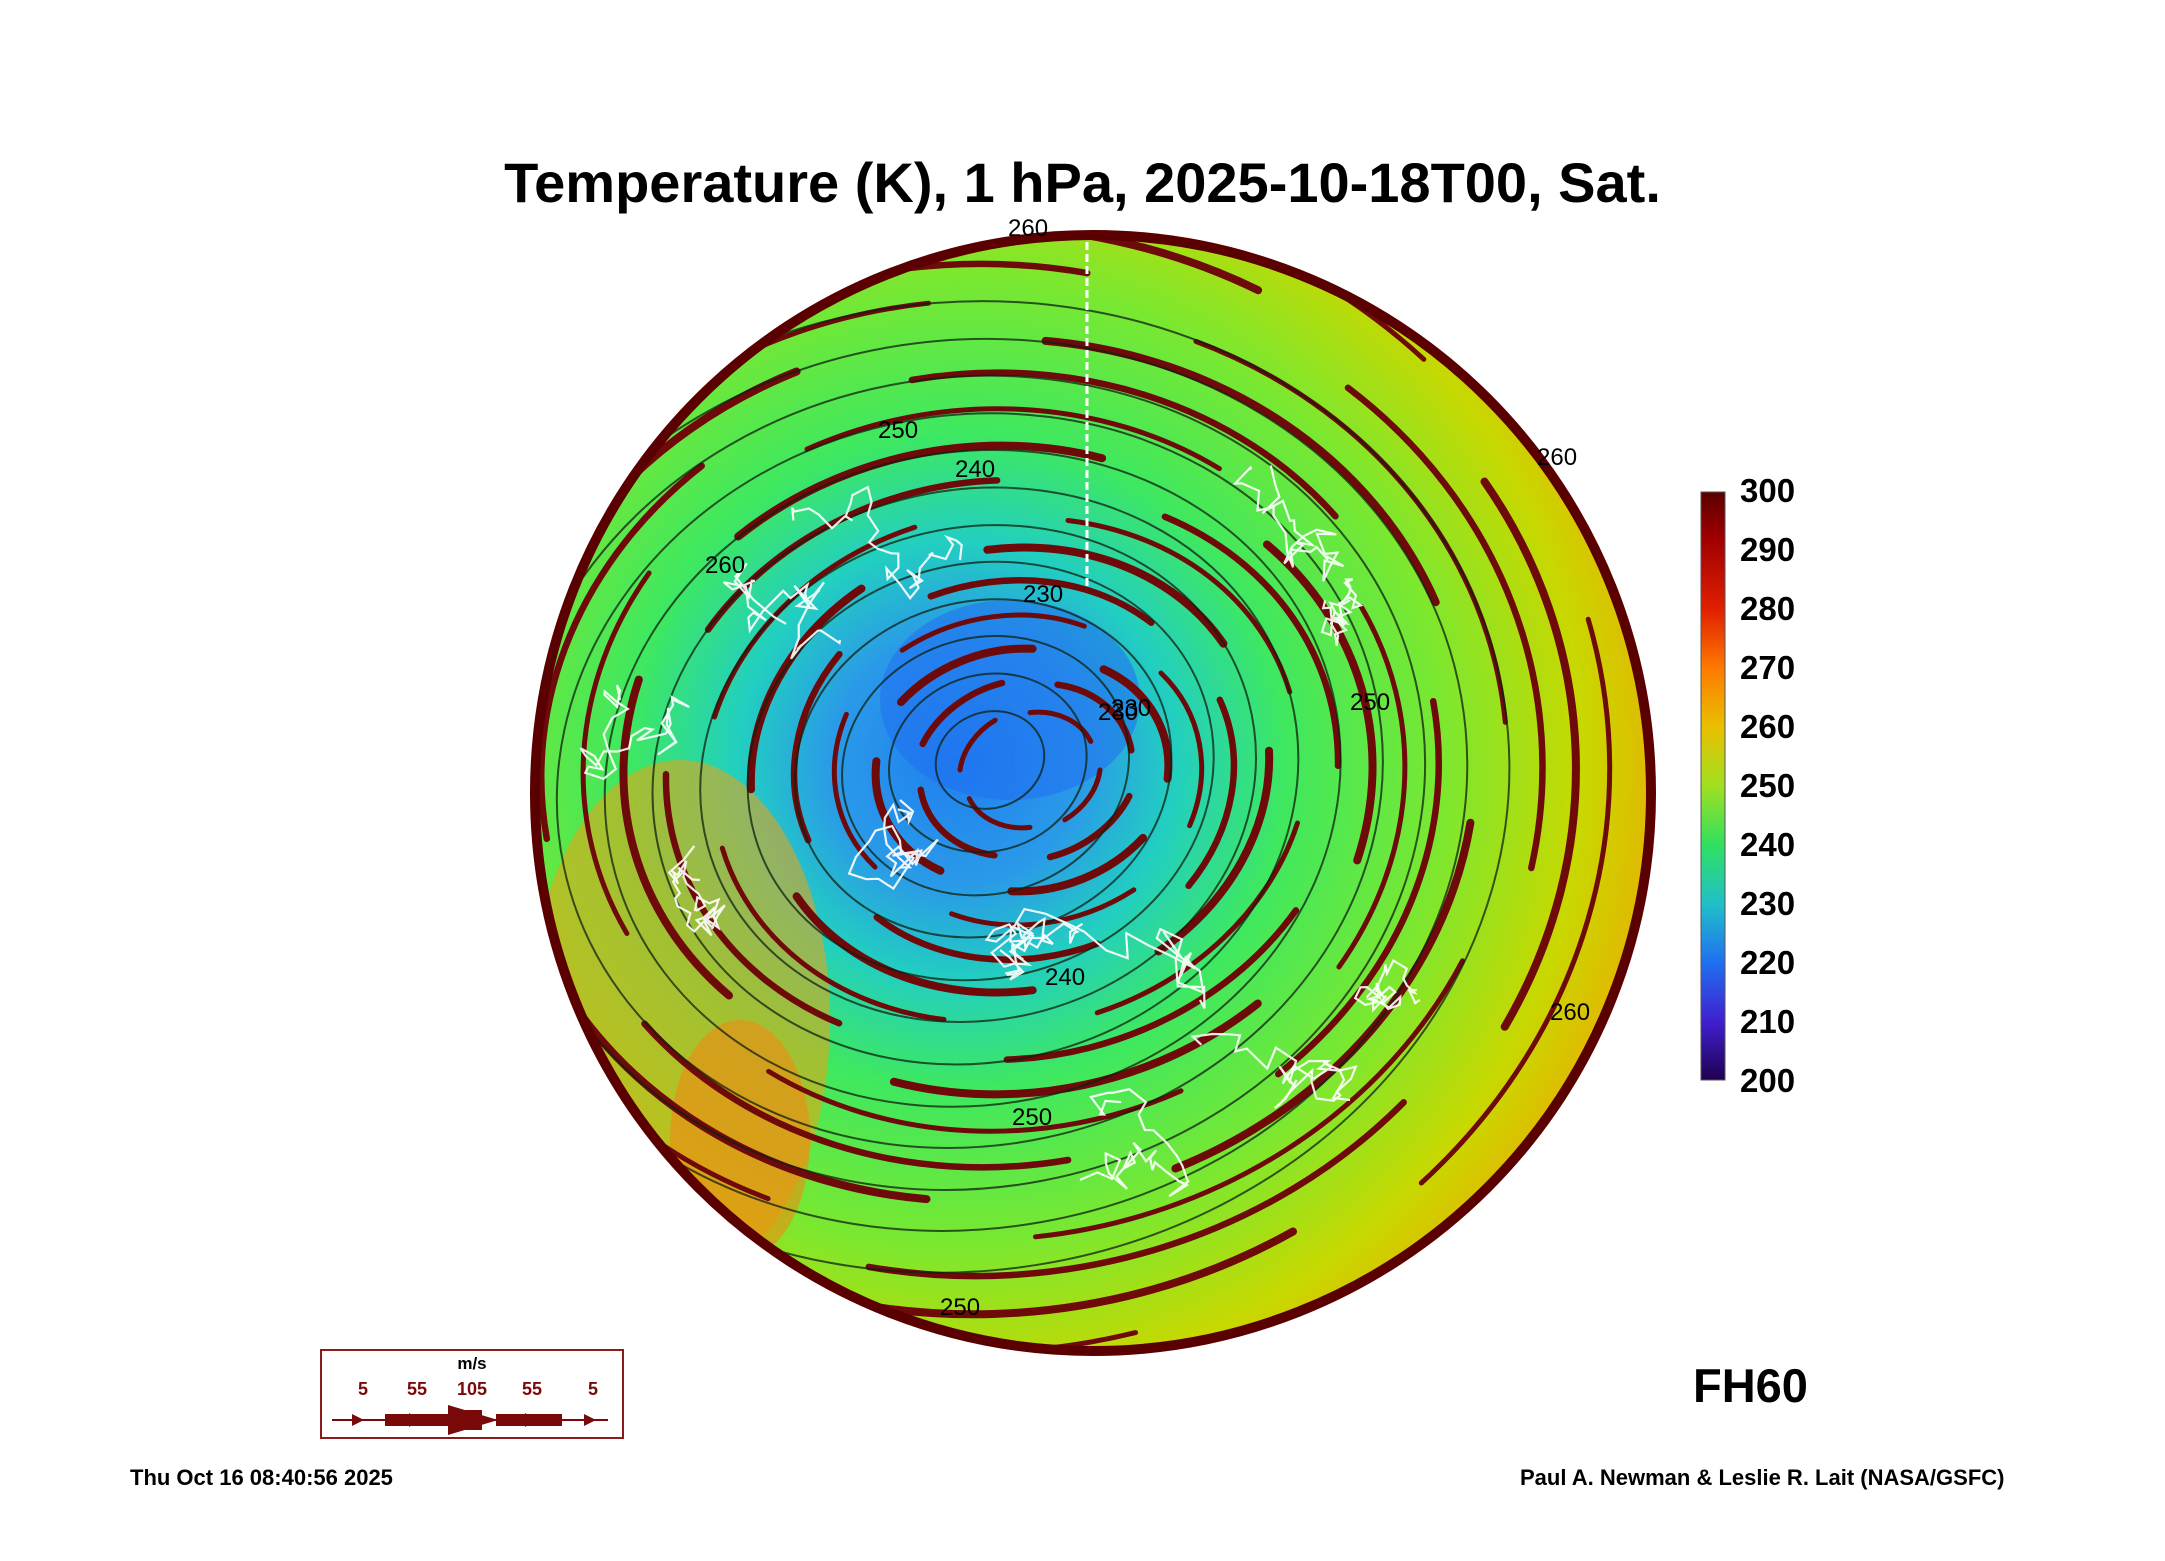  What do you see at coordinates (1768, 785) in the screenshot?
I see `colorbar-tick: 250` at bounding box center [1768, 785].